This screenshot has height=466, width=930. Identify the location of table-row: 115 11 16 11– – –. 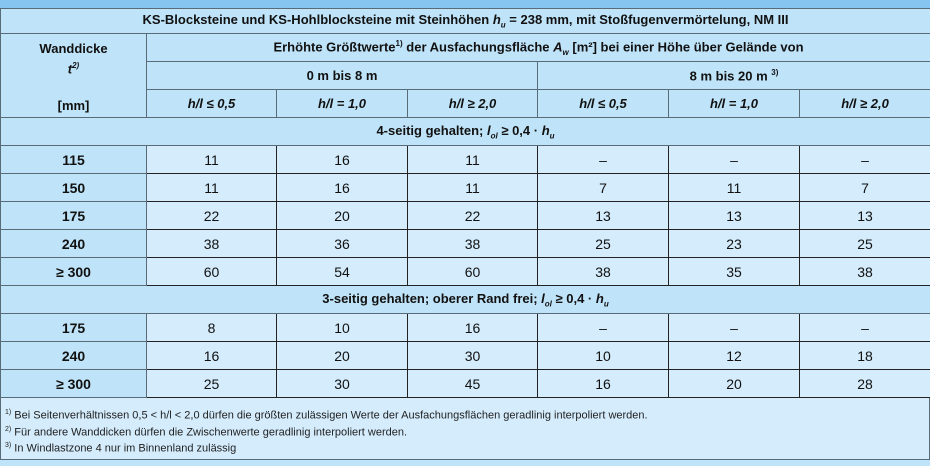
(465, 159).